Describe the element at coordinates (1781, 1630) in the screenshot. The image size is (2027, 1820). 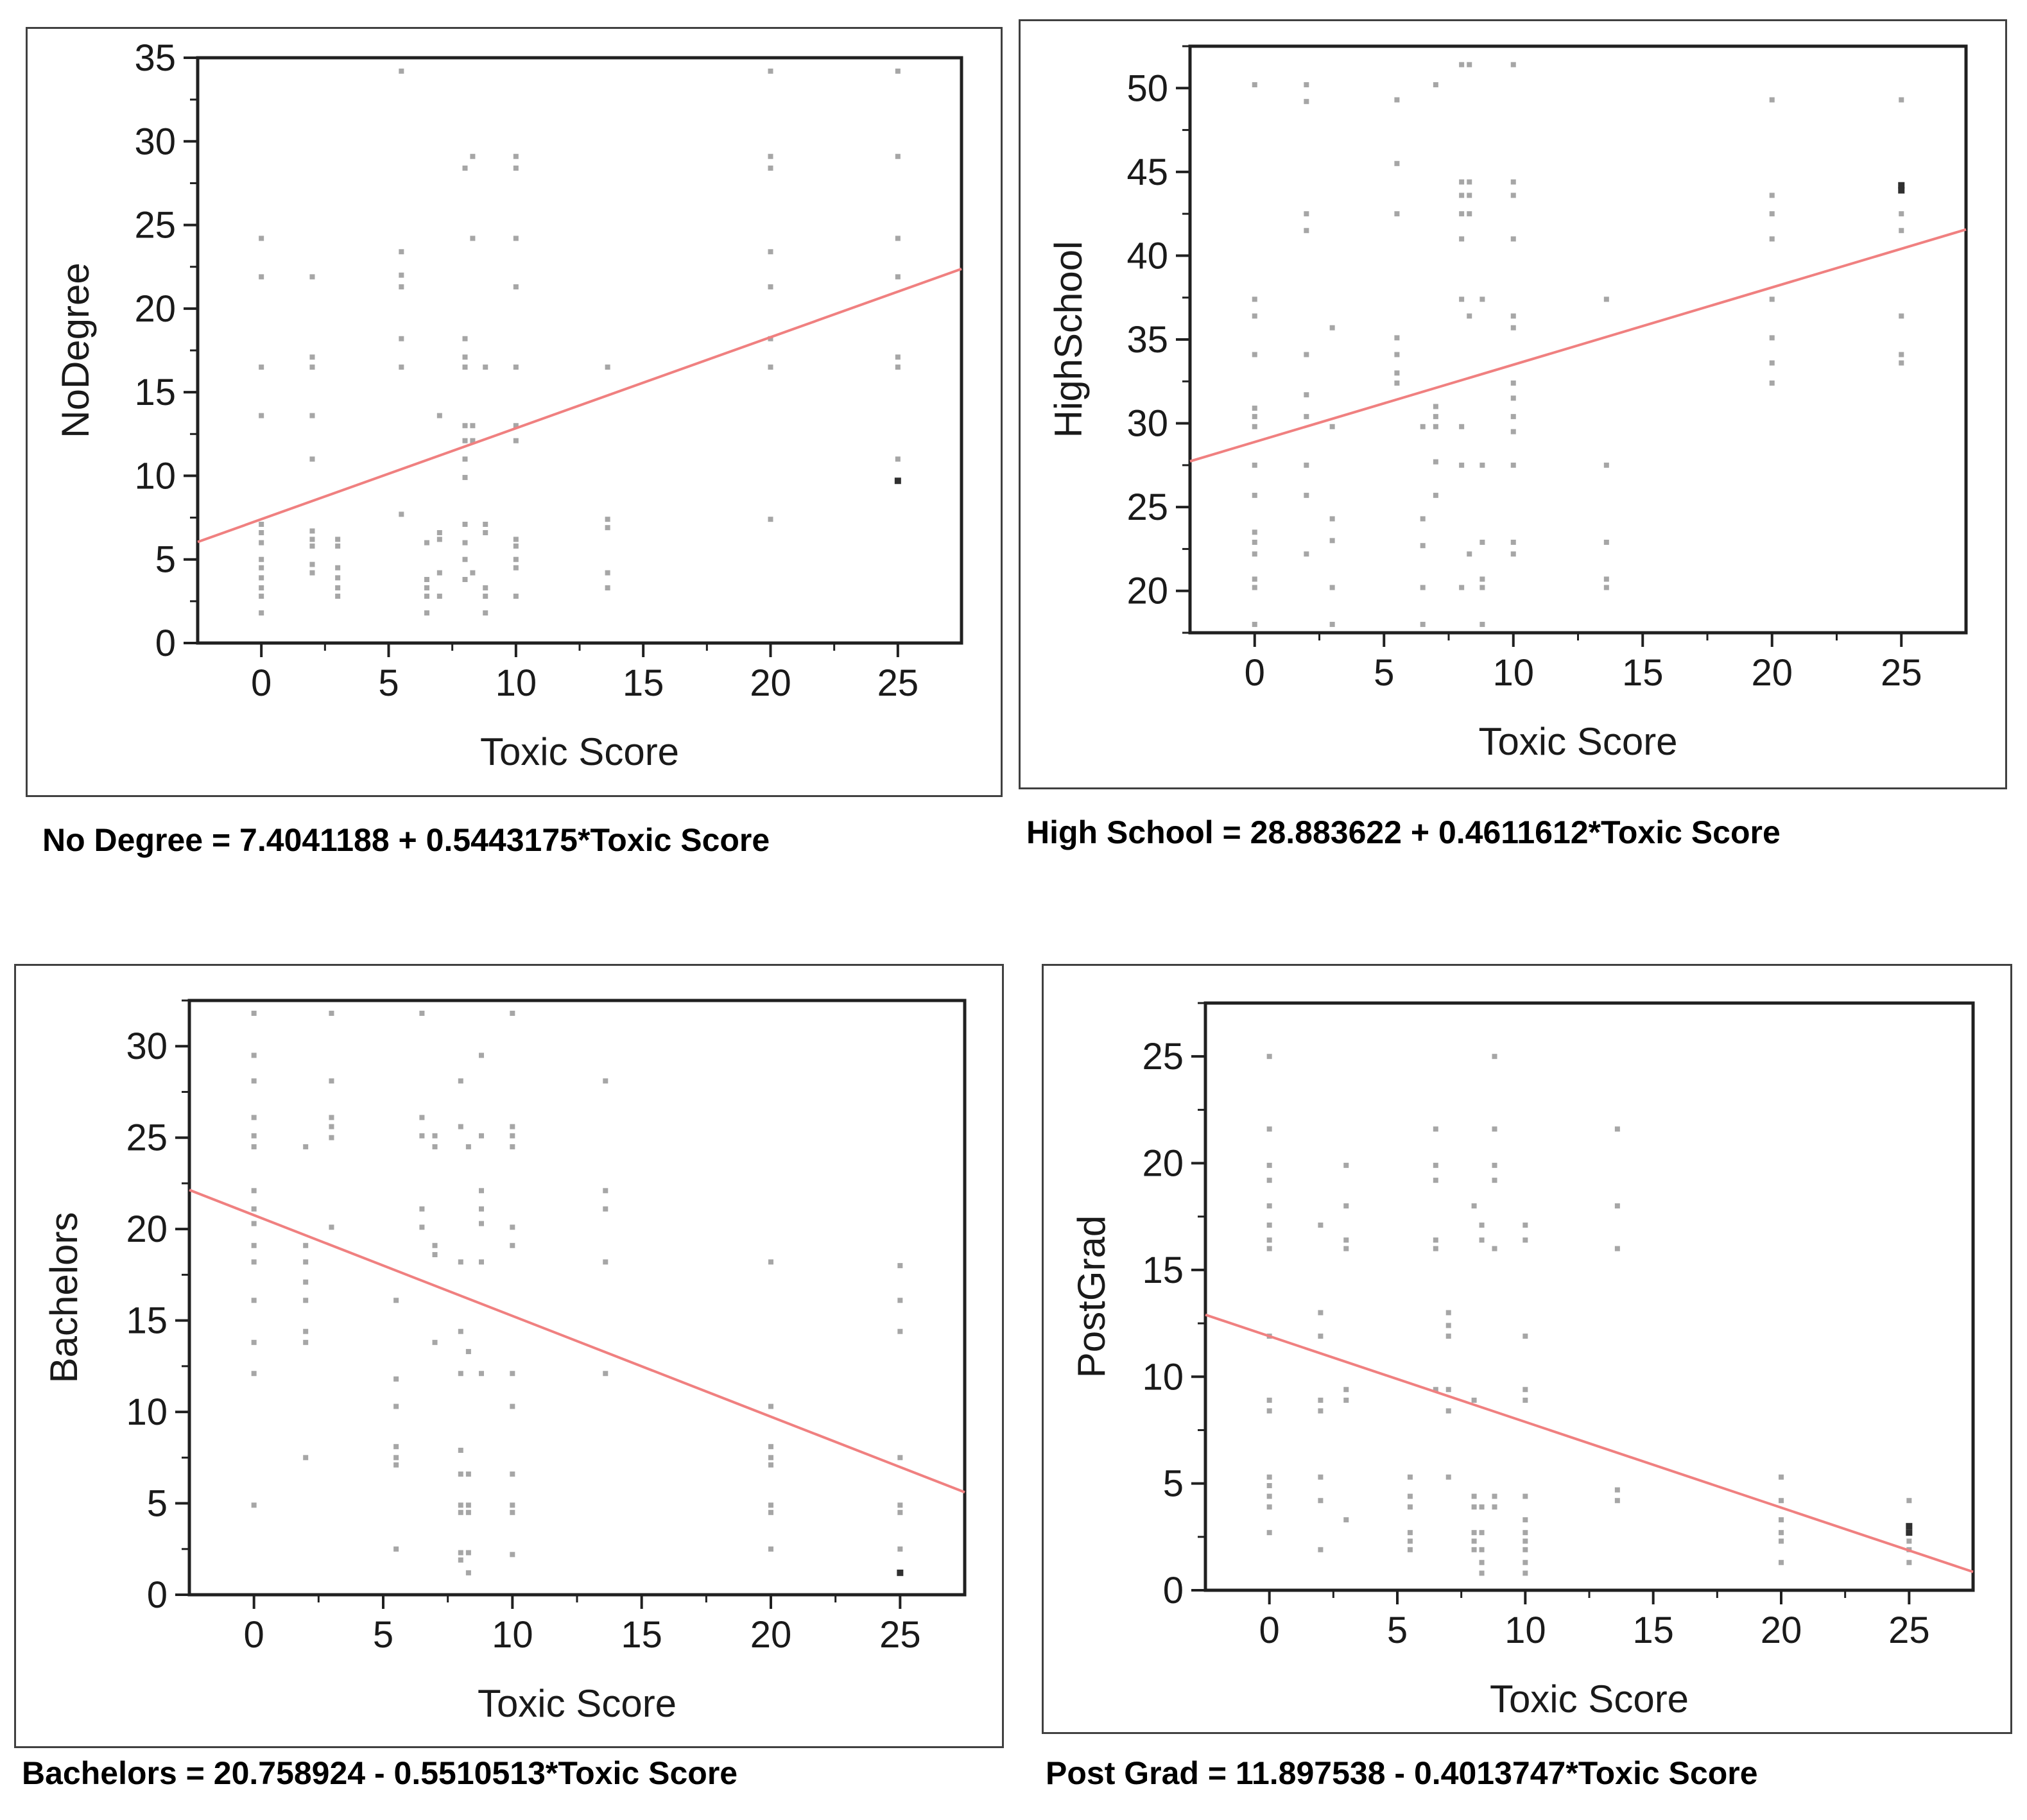
I see `x-tick-label: 20` at that location.